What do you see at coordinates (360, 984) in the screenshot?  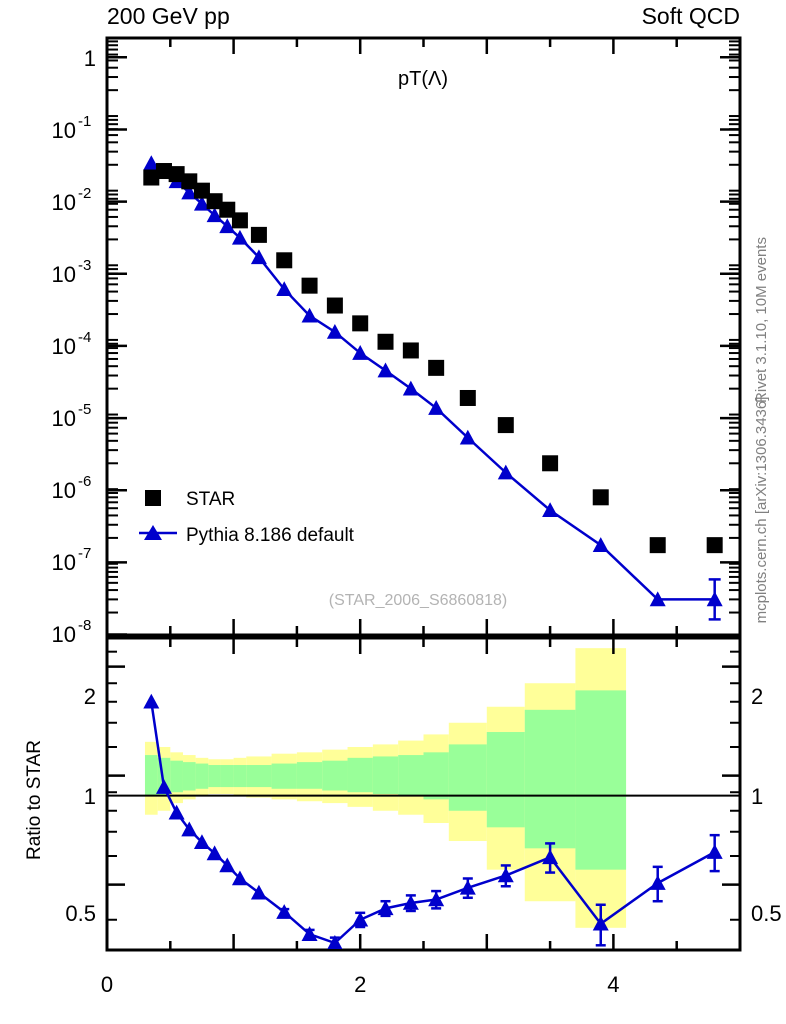 I see `x-tick-labels: 0 2 4` at bounding box center [360, 984].